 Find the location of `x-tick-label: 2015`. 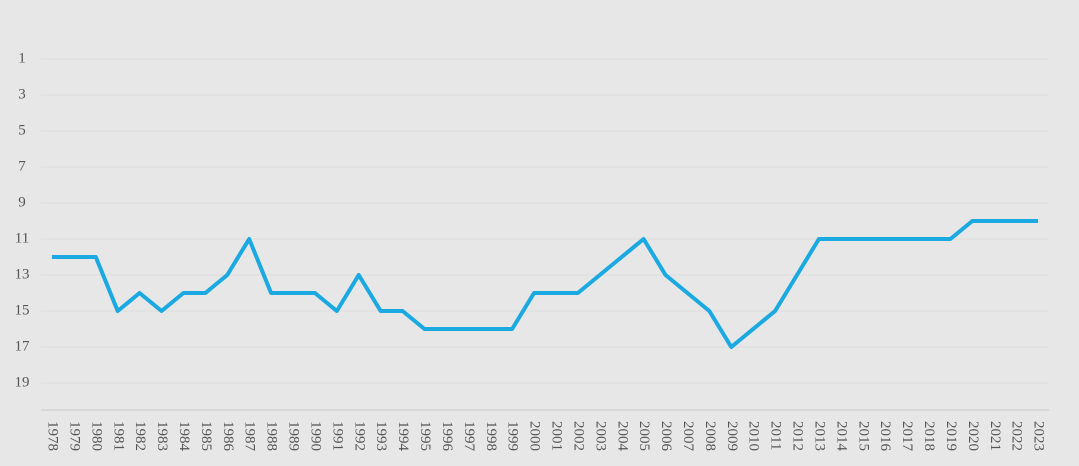

x-tick-label: 2015 is located at coordinates (863, 436).